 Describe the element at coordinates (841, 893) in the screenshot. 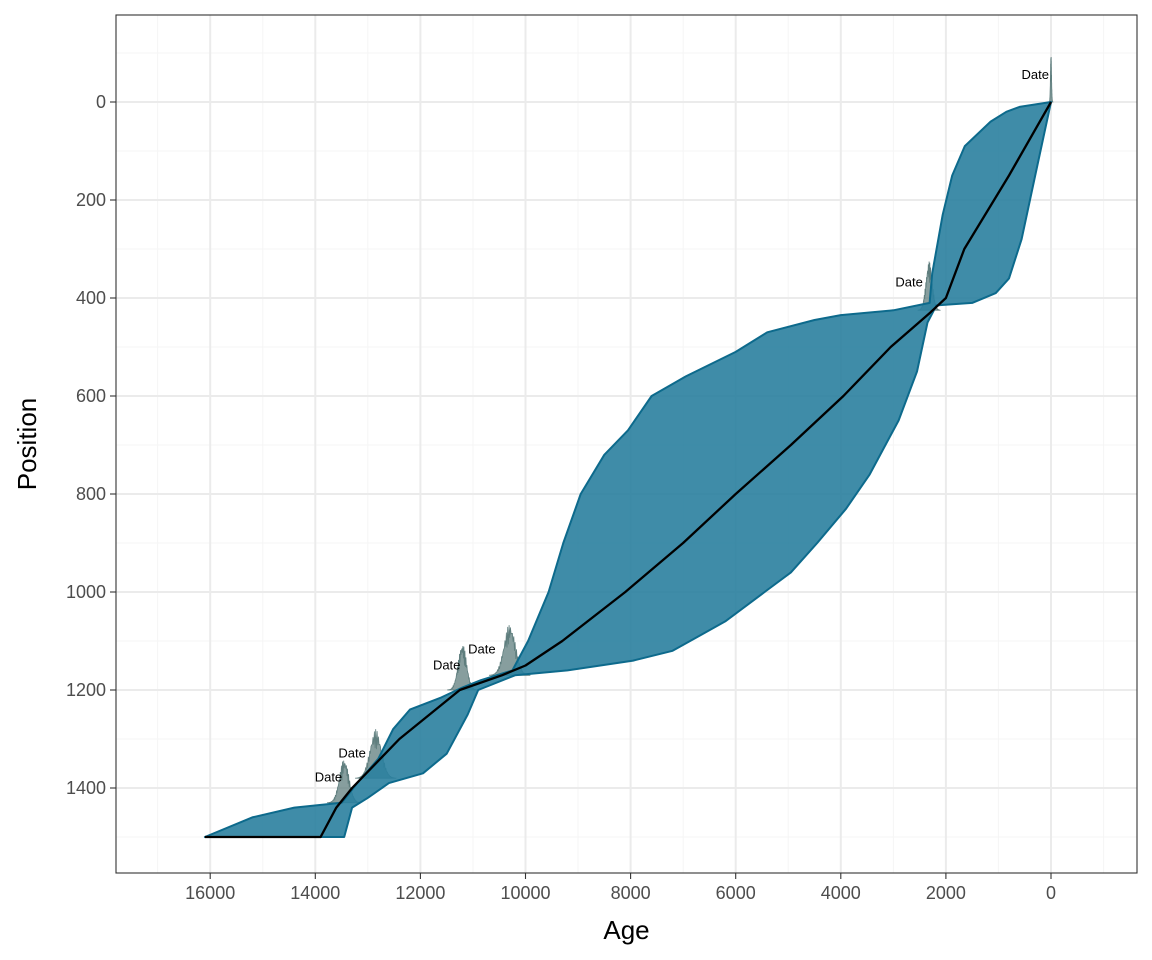

I see `x-tick-label: 4000` at that location.